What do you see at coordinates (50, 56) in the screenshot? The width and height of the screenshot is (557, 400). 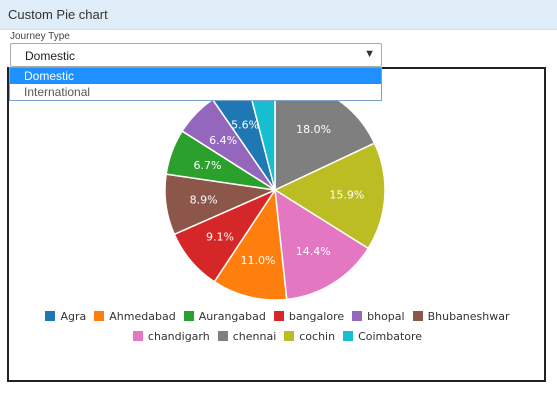 I see `journey-type-selected-value: Domestic` at bounding box center [50, 56].